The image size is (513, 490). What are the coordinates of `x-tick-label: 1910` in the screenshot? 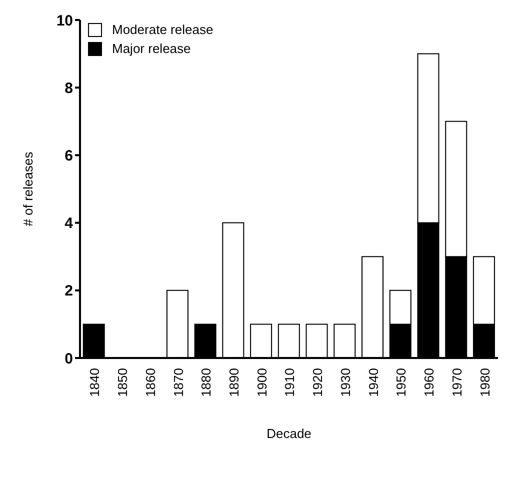 It's located at (290, 382).